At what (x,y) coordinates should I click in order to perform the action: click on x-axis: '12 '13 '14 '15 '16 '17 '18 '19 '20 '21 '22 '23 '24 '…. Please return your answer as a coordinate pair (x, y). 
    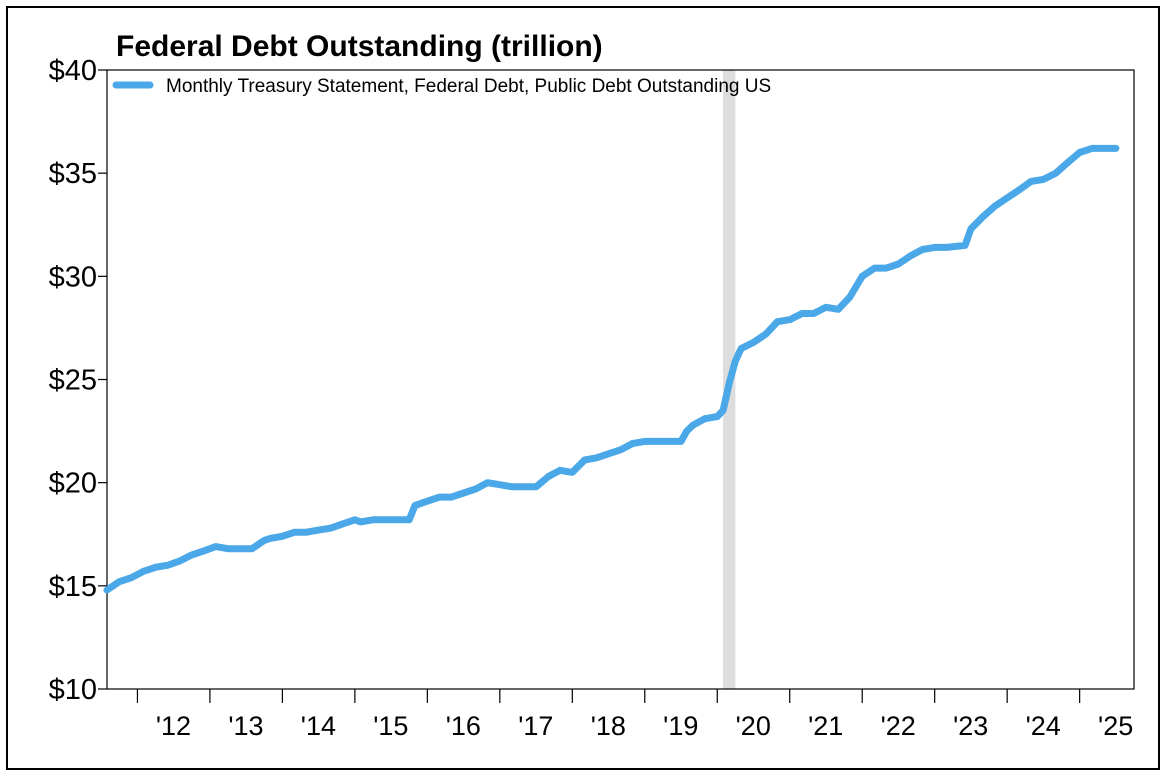
    Looking at the image, I should click on (634, 715).